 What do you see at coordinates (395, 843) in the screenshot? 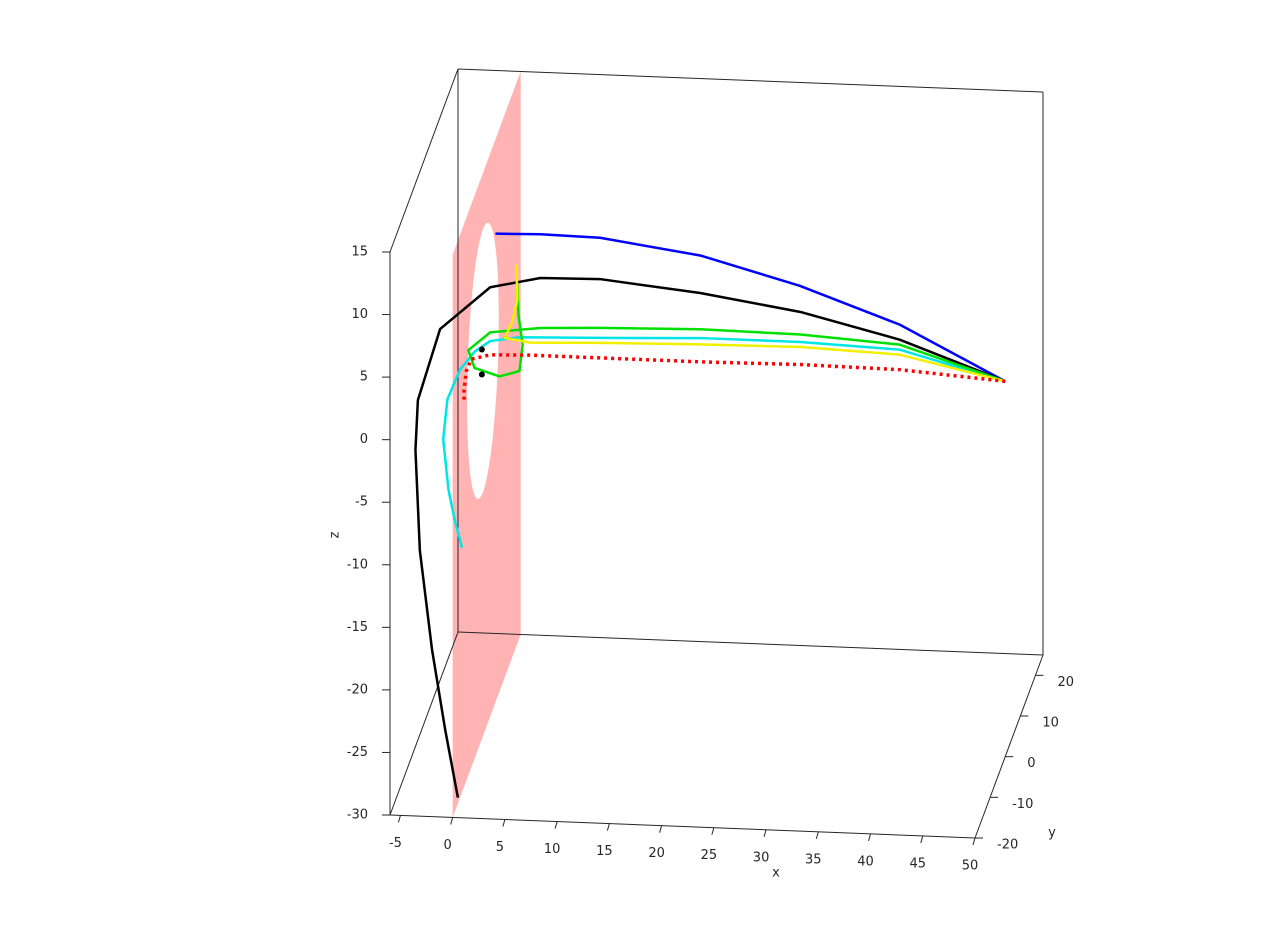
I see `x-tick-label: -5` at bounding box center [395, 843].